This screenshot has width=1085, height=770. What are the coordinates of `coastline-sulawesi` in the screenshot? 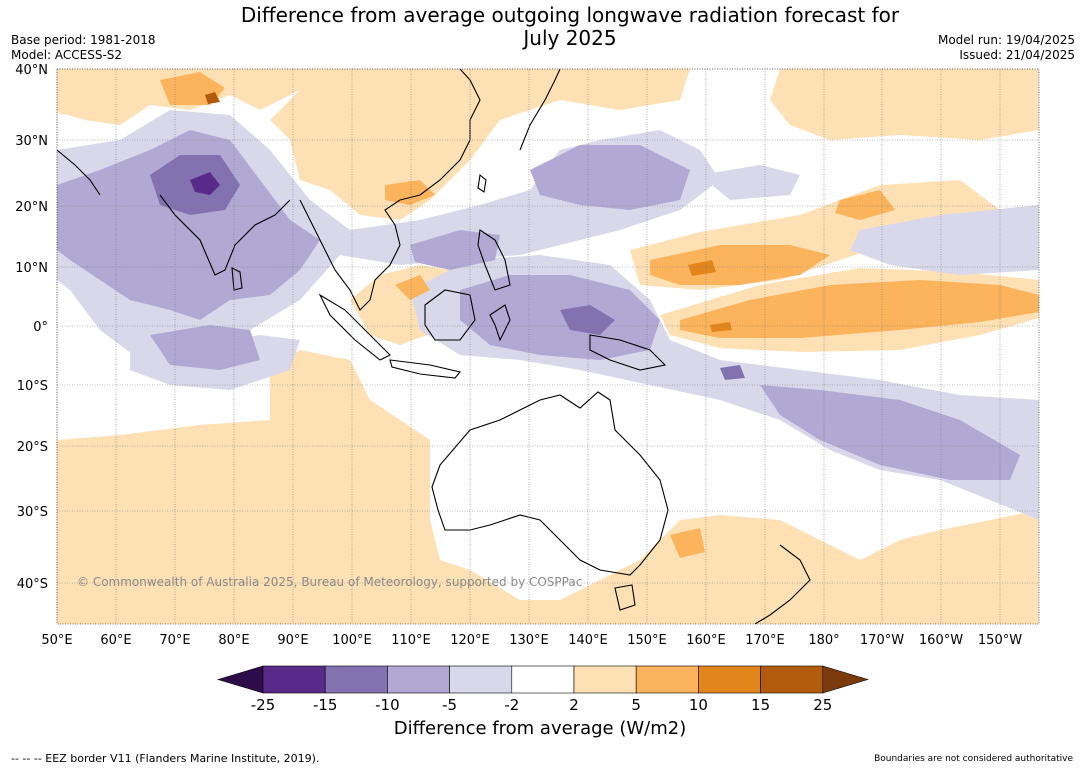 It's located at (500, 323).